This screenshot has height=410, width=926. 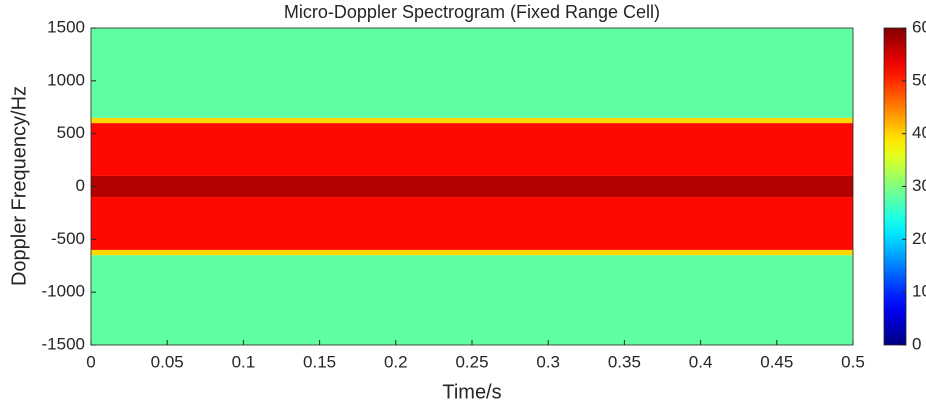 I want to click on y-tick-label: -1000, so click(x=63, y=291).